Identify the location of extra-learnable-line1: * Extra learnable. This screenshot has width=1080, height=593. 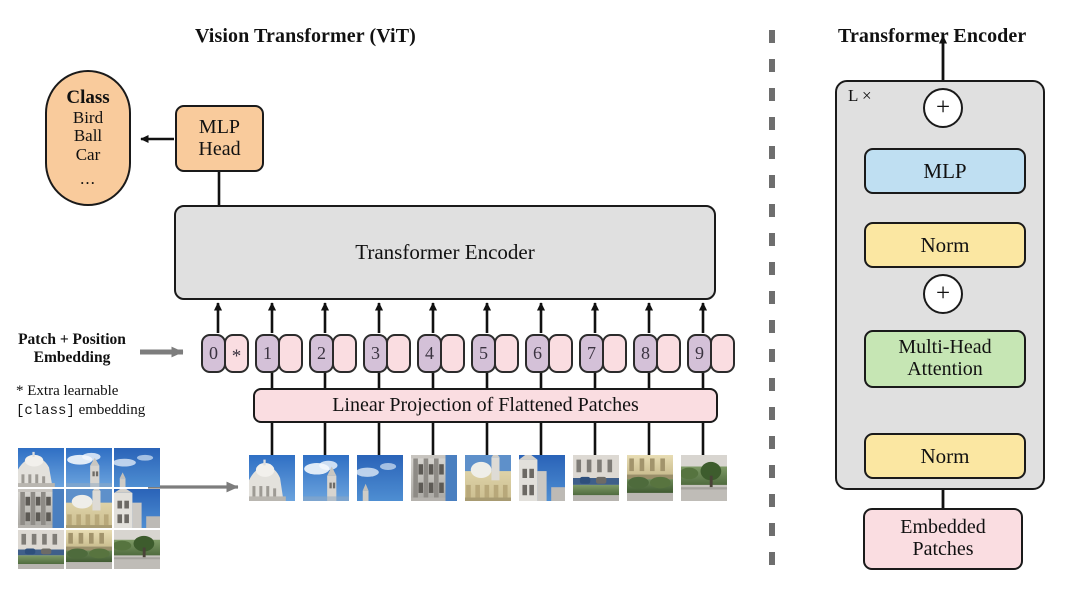
(67, 391).